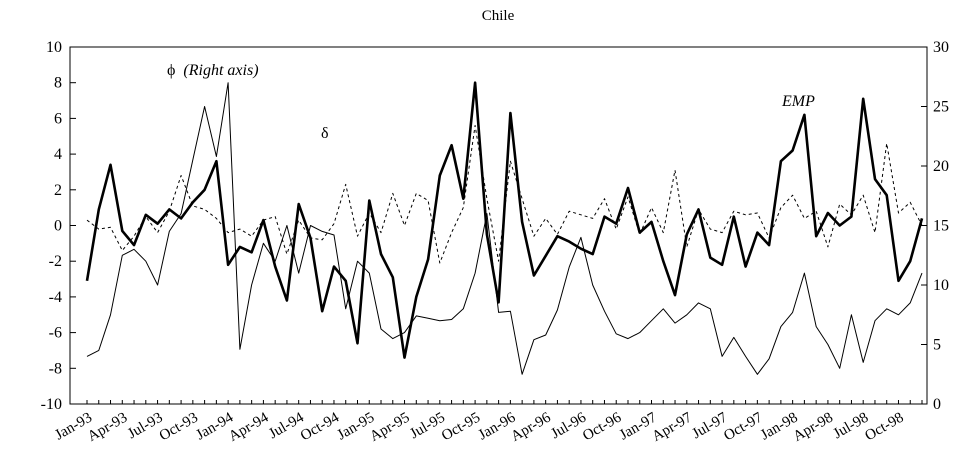  What do you see at coordinates (491, 102) in the screenshot?
I see `annotations: ϕ (Right axis) δ EMP` at bounding box center [491, 102].